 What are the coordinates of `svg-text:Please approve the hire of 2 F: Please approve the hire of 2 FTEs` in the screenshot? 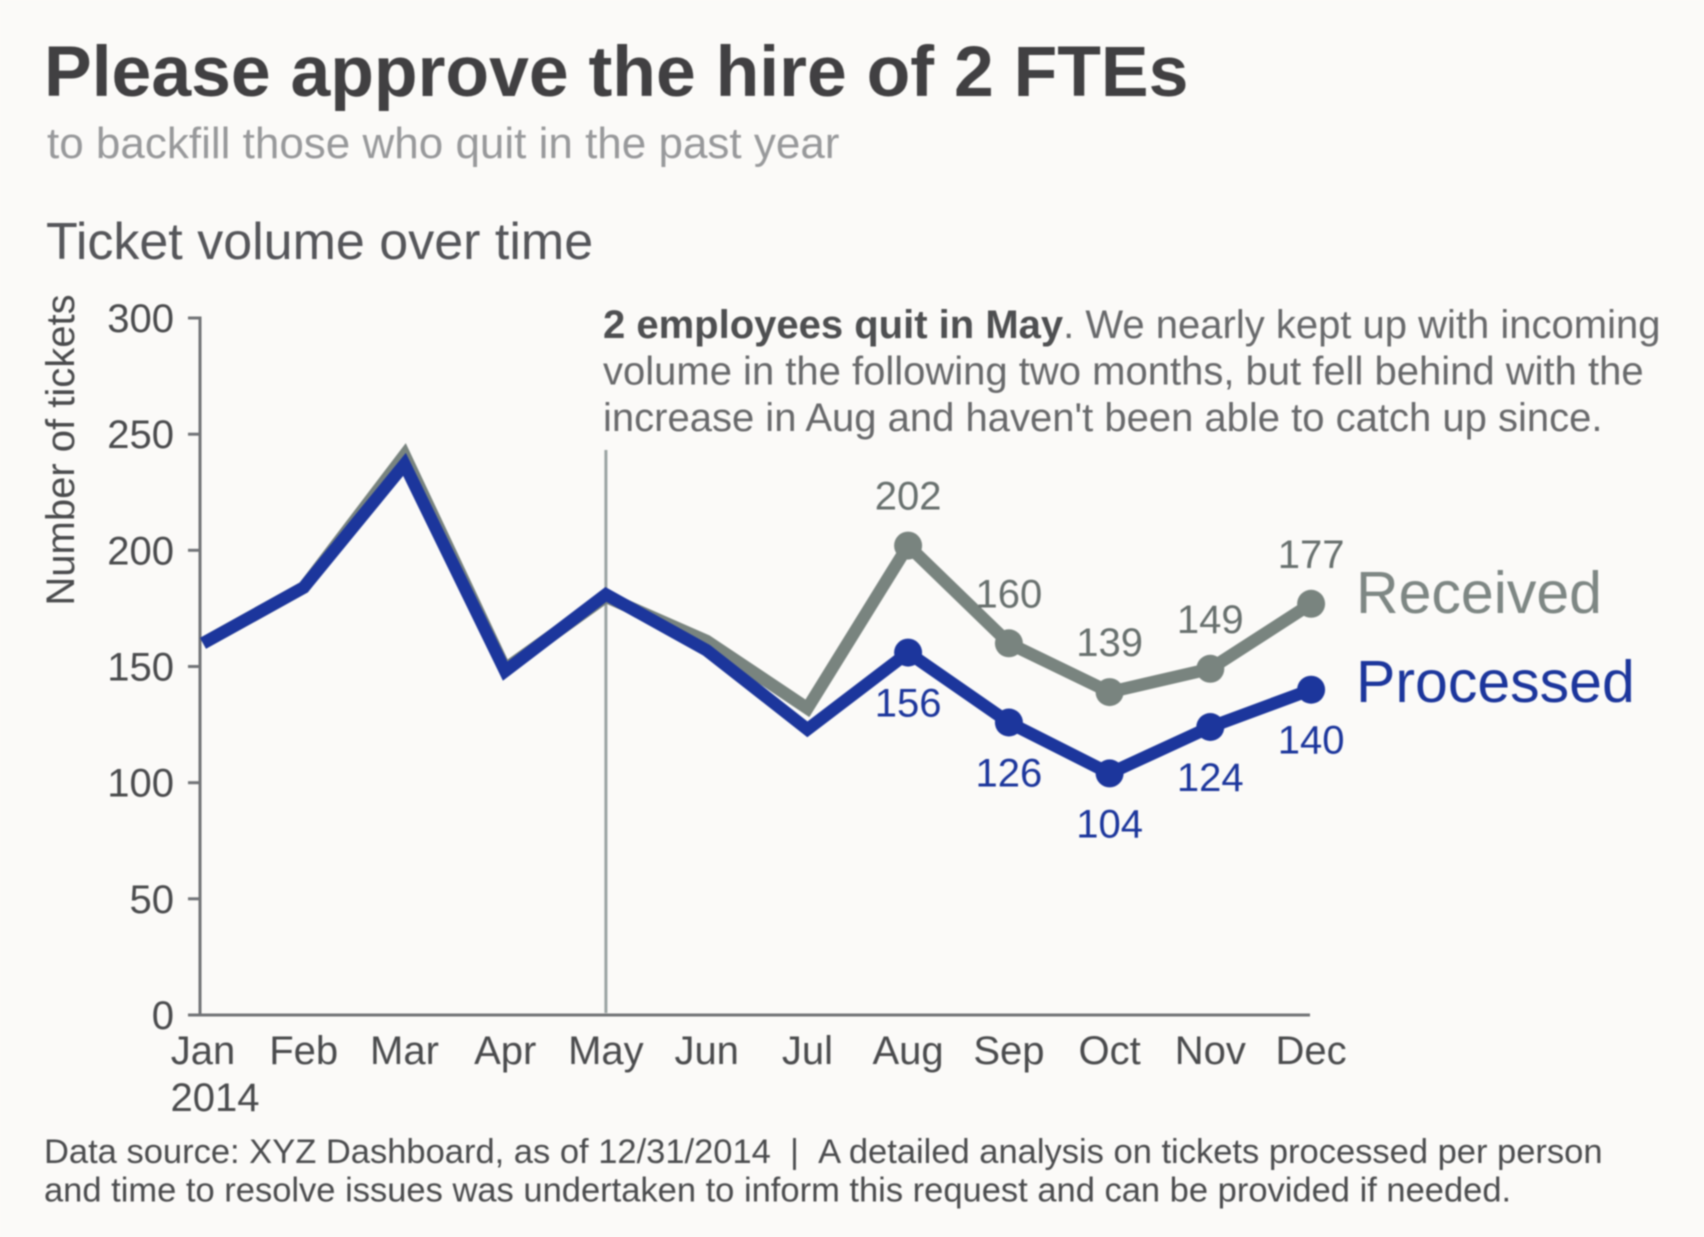 It's located at (616, 72).